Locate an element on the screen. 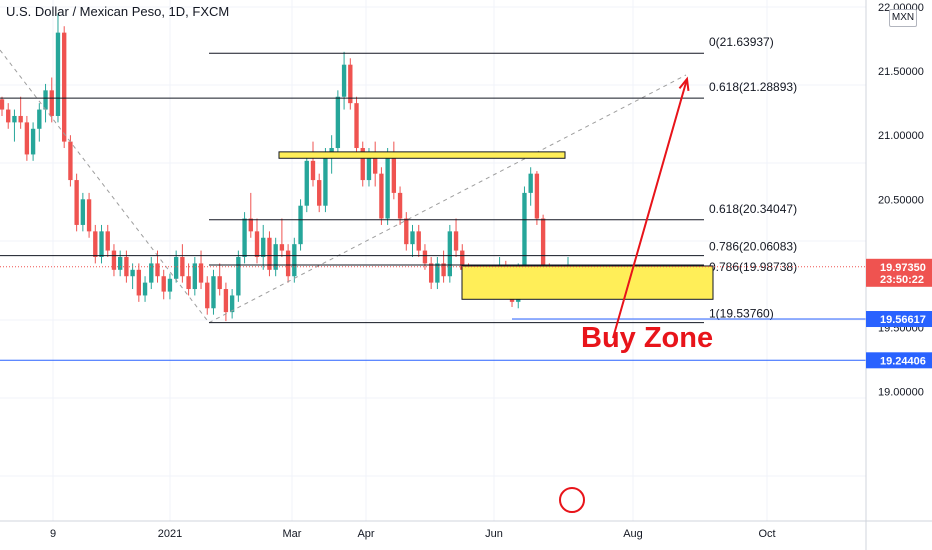  time-axis: 9 2021 Mar Apr Jun Aug Oct is located at coordinates (466, 530).